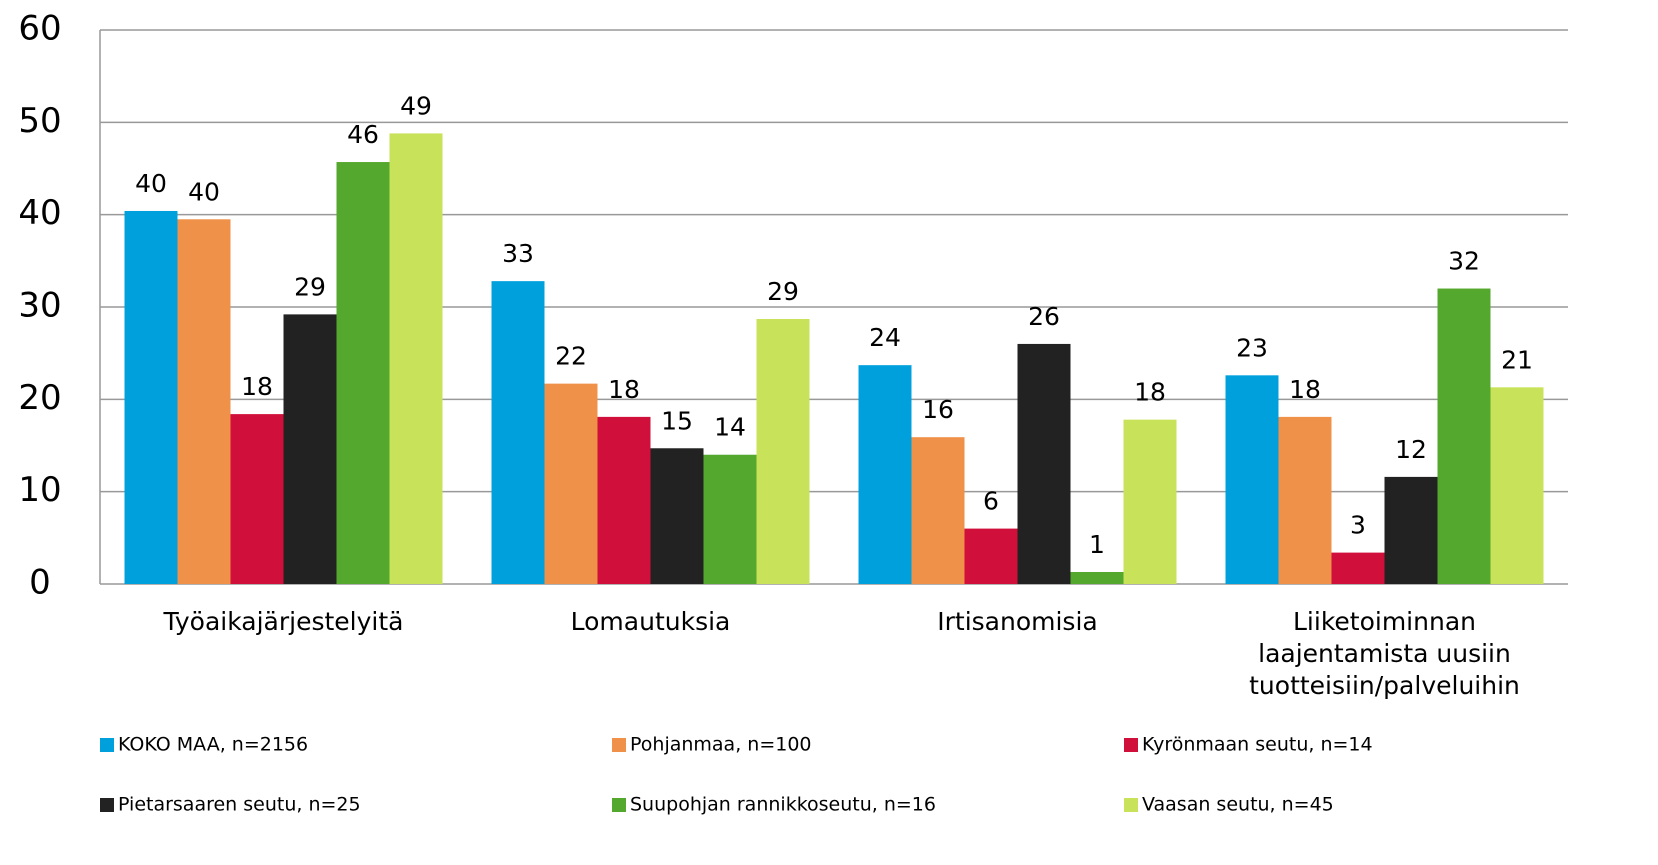 Image resolution: width=1658 pixels, height=865 pixels. Describe the element at coordinates (39, 213) in the screenshot. I see `y-tick-label: 40` at that location.